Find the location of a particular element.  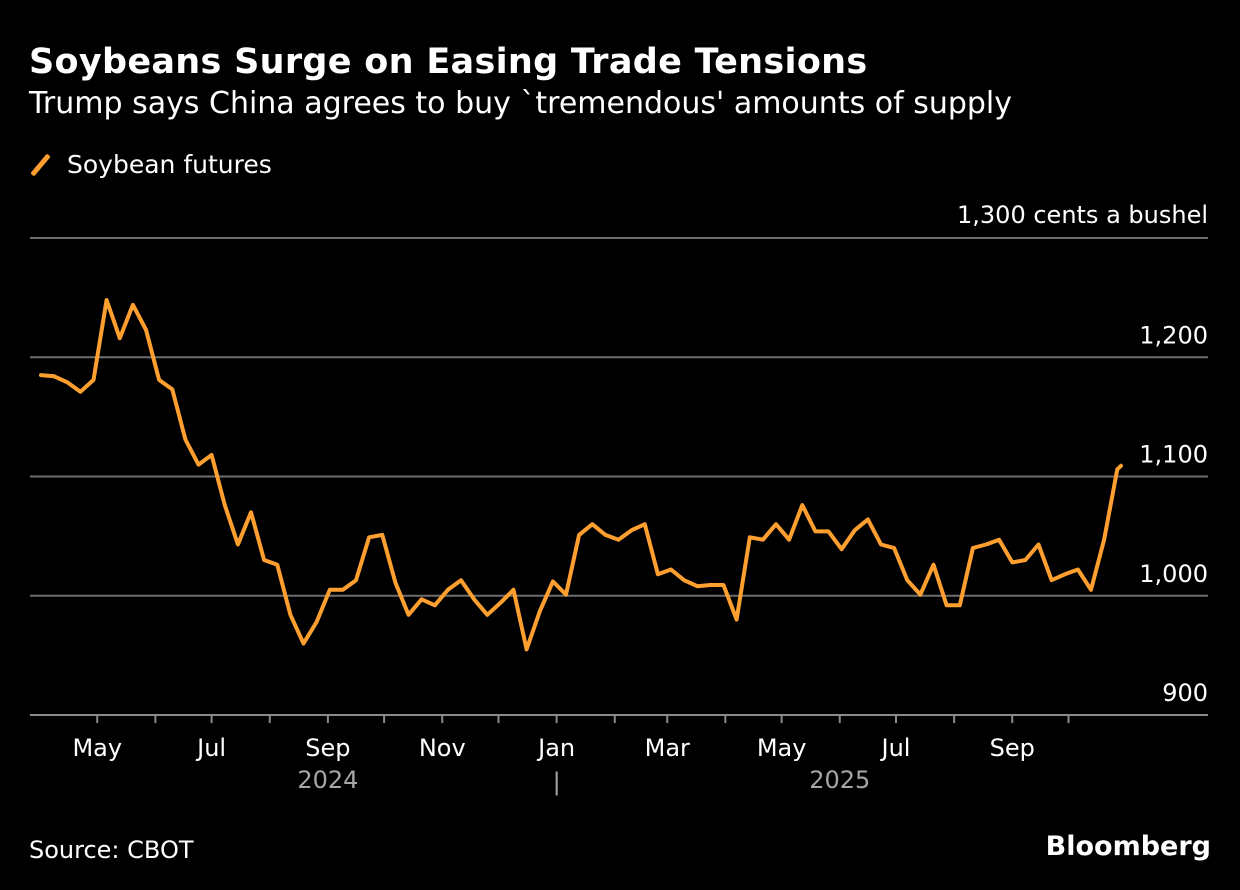

x-tick-label: Mar is located at coordinates (667, 748).